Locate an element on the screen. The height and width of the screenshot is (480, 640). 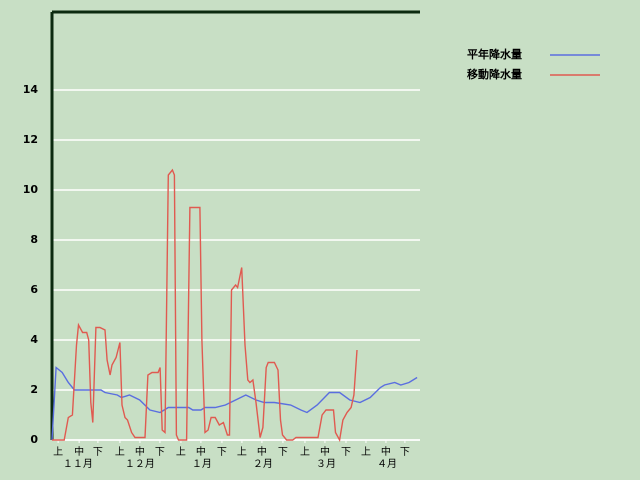
y-tick-label: 2 is located at coordinates (34, 389).